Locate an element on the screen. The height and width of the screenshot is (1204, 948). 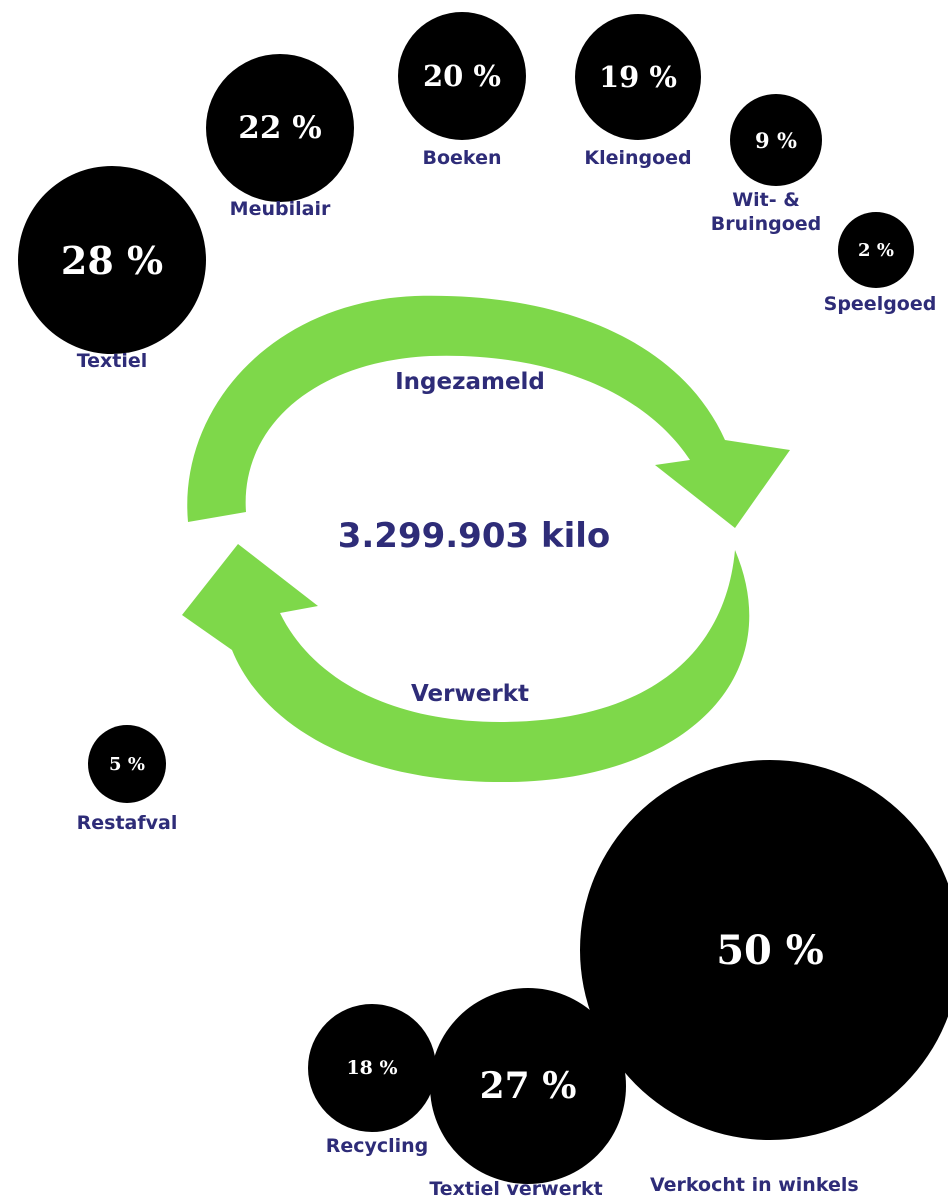
label-witgoed-line1: Wit- & is located at coordinates (766, 200).